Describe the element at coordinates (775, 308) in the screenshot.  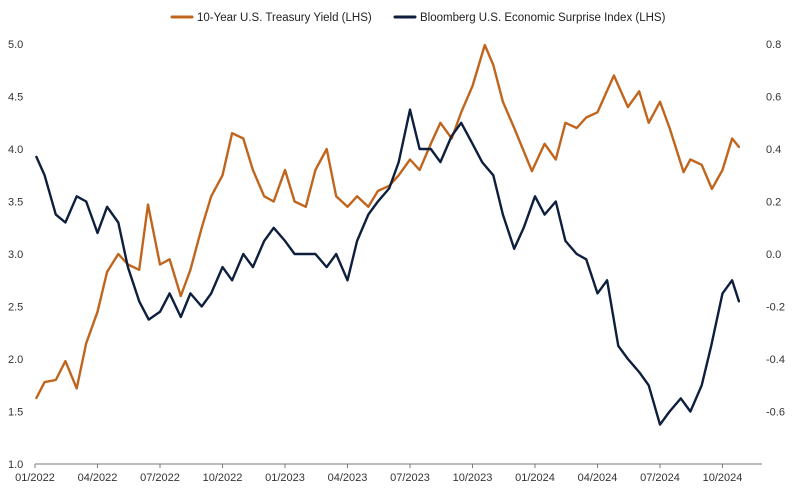
I see `y-right-tick-label: -0.2` at that location.